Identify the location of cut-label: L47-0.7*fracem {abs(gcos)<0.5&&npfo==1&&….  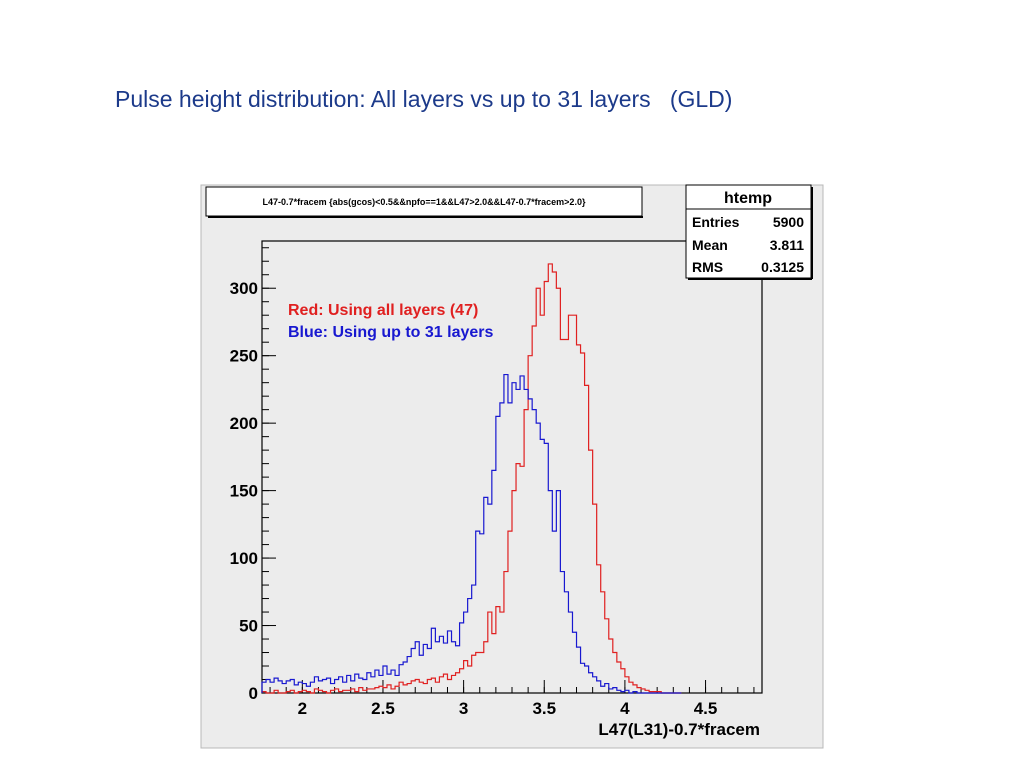
(424, 202).